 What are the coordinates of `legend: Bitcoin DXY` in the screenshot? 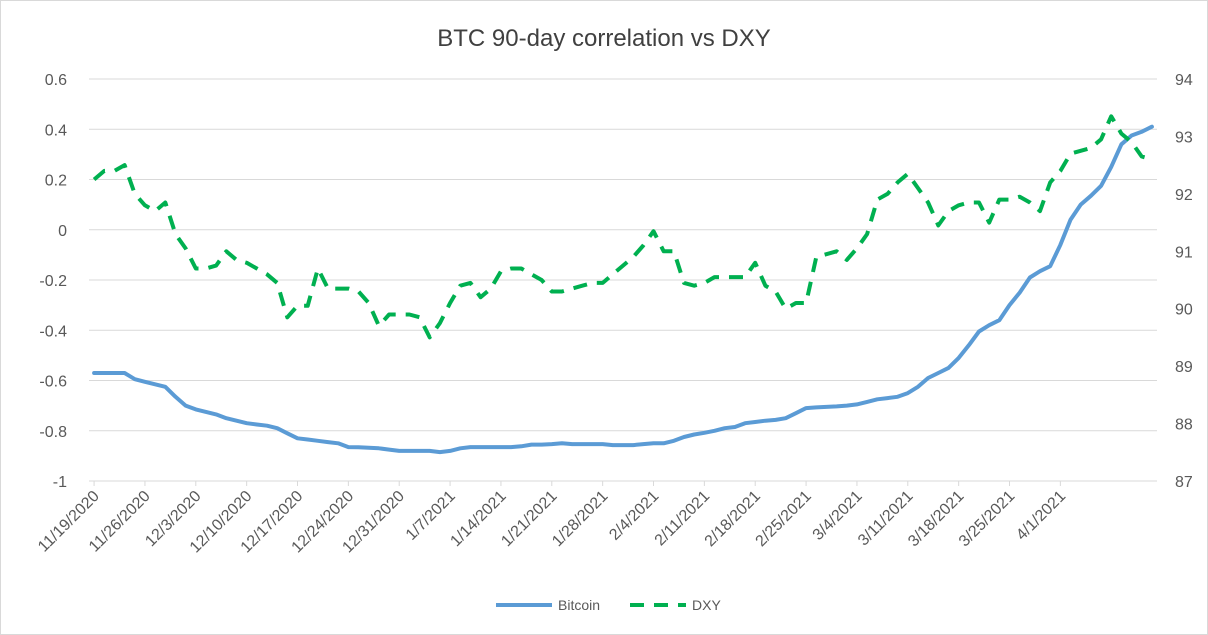 It's located at (608, 605).